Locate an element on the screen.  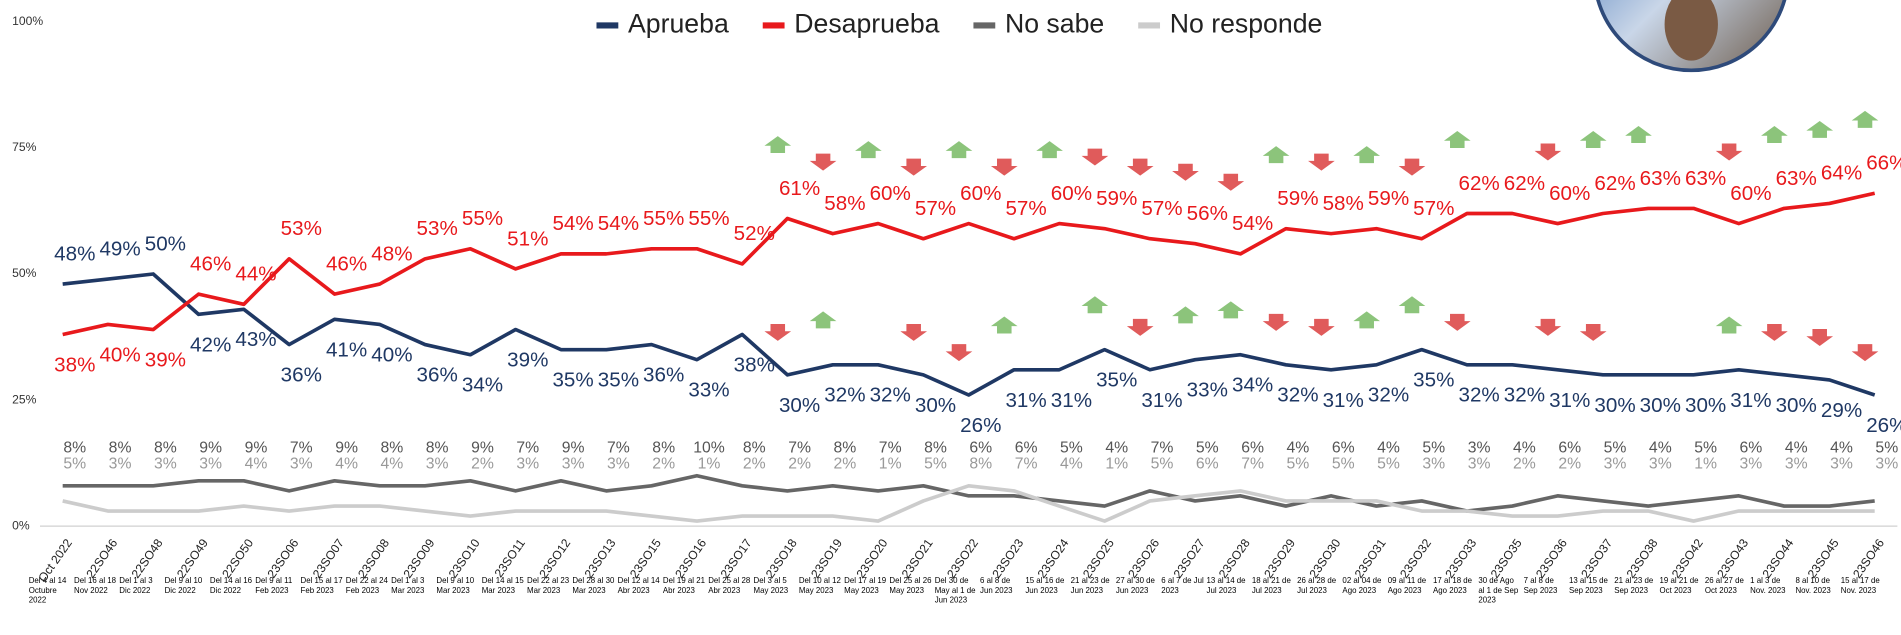
date-label: Del 28 al 30 Mar 2023 is located at coordinates (593, 586).